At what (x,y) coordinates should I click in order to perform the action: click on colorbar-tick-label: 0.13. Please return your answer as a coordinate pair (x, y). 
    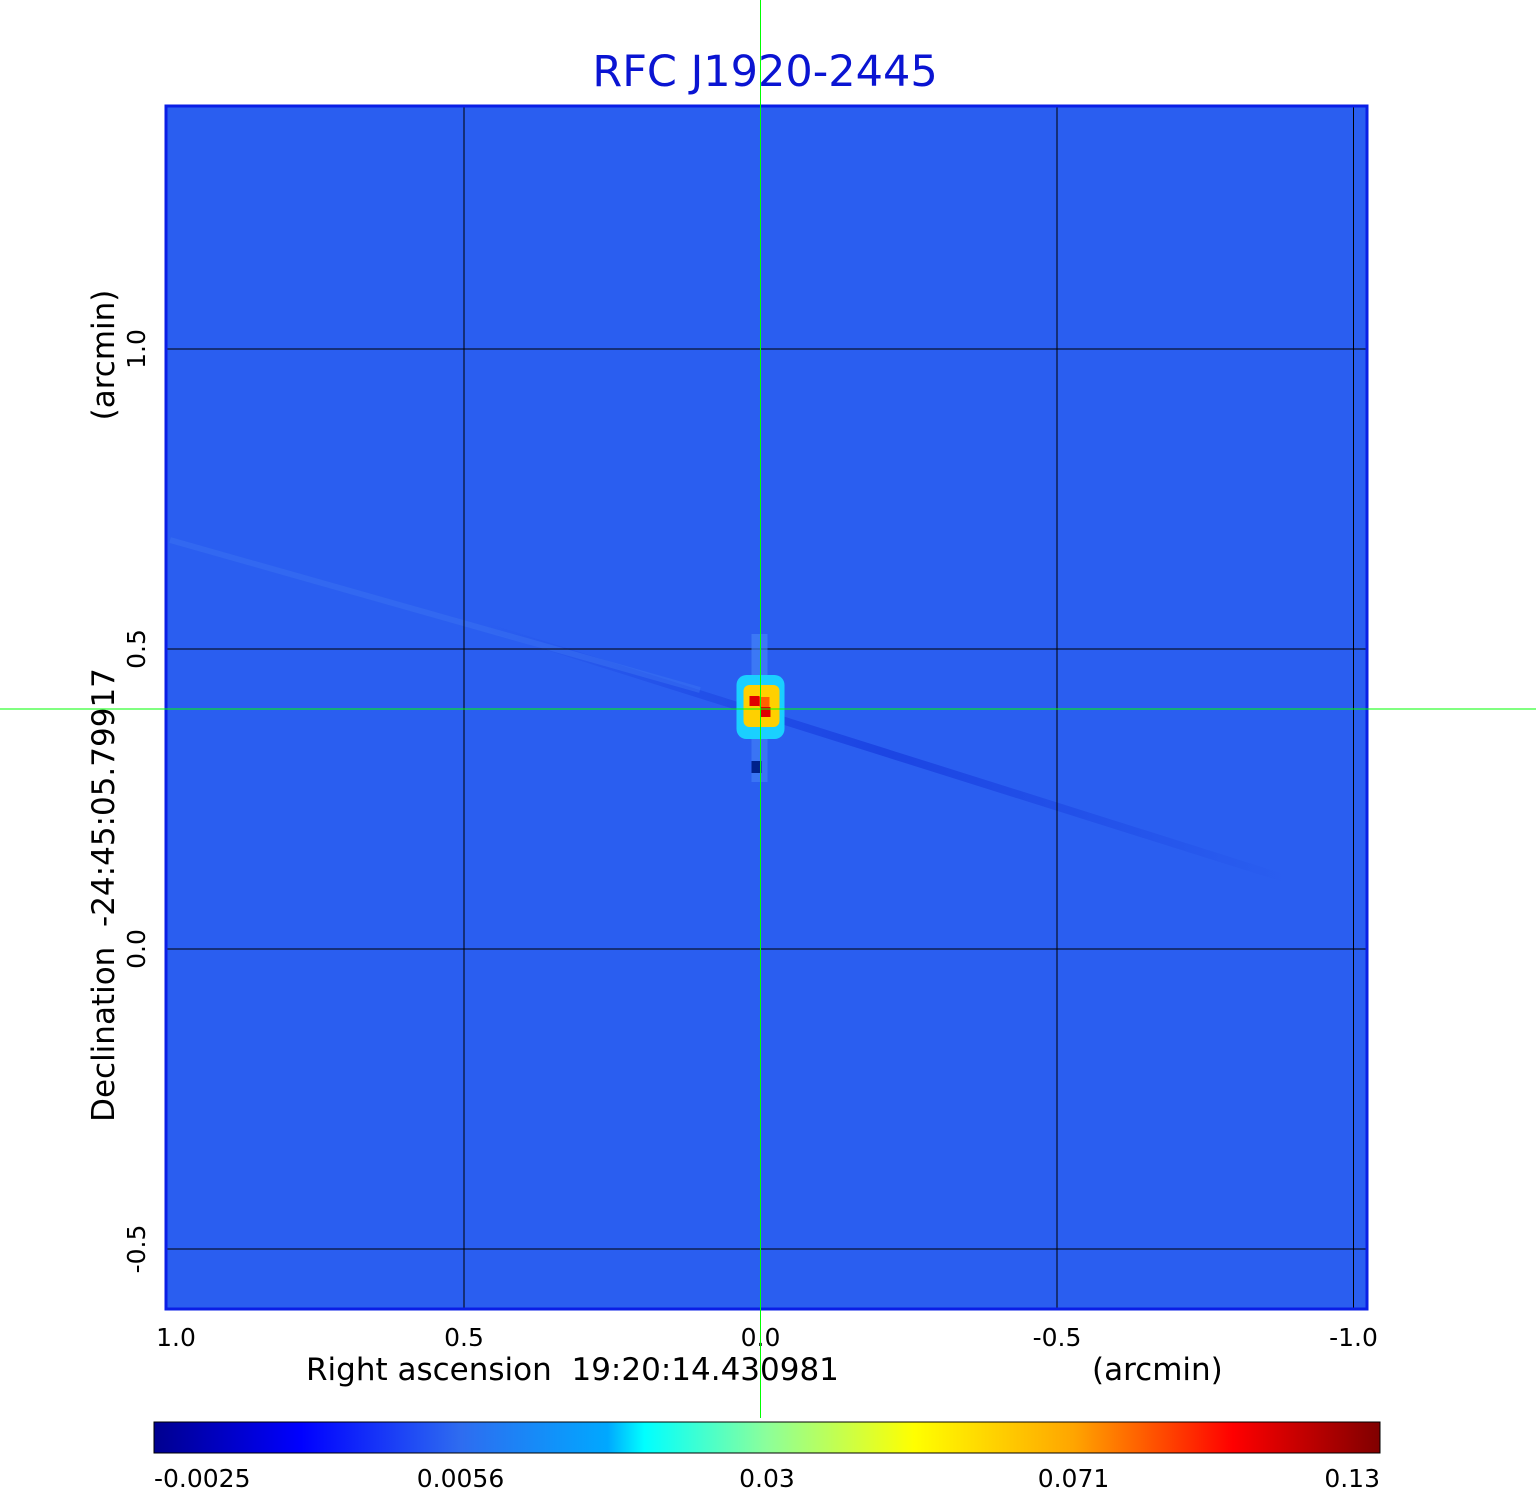
    Looking at the image, I should click on (1352, 1478).